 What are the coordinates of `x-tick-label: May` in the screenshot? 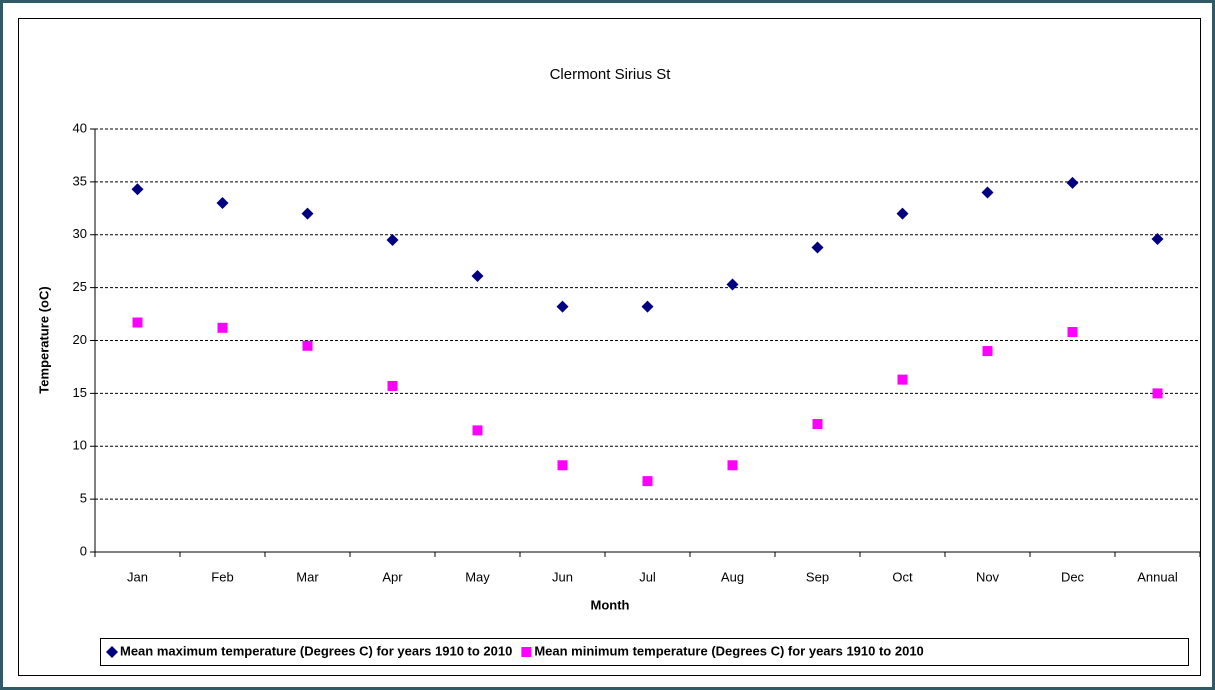 It's located at (477, 576).